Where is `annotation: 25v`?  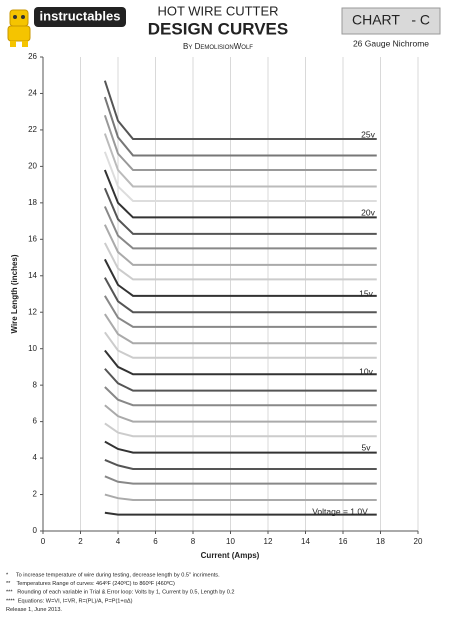 annotation: 25v is located at coordinates (368, 134).